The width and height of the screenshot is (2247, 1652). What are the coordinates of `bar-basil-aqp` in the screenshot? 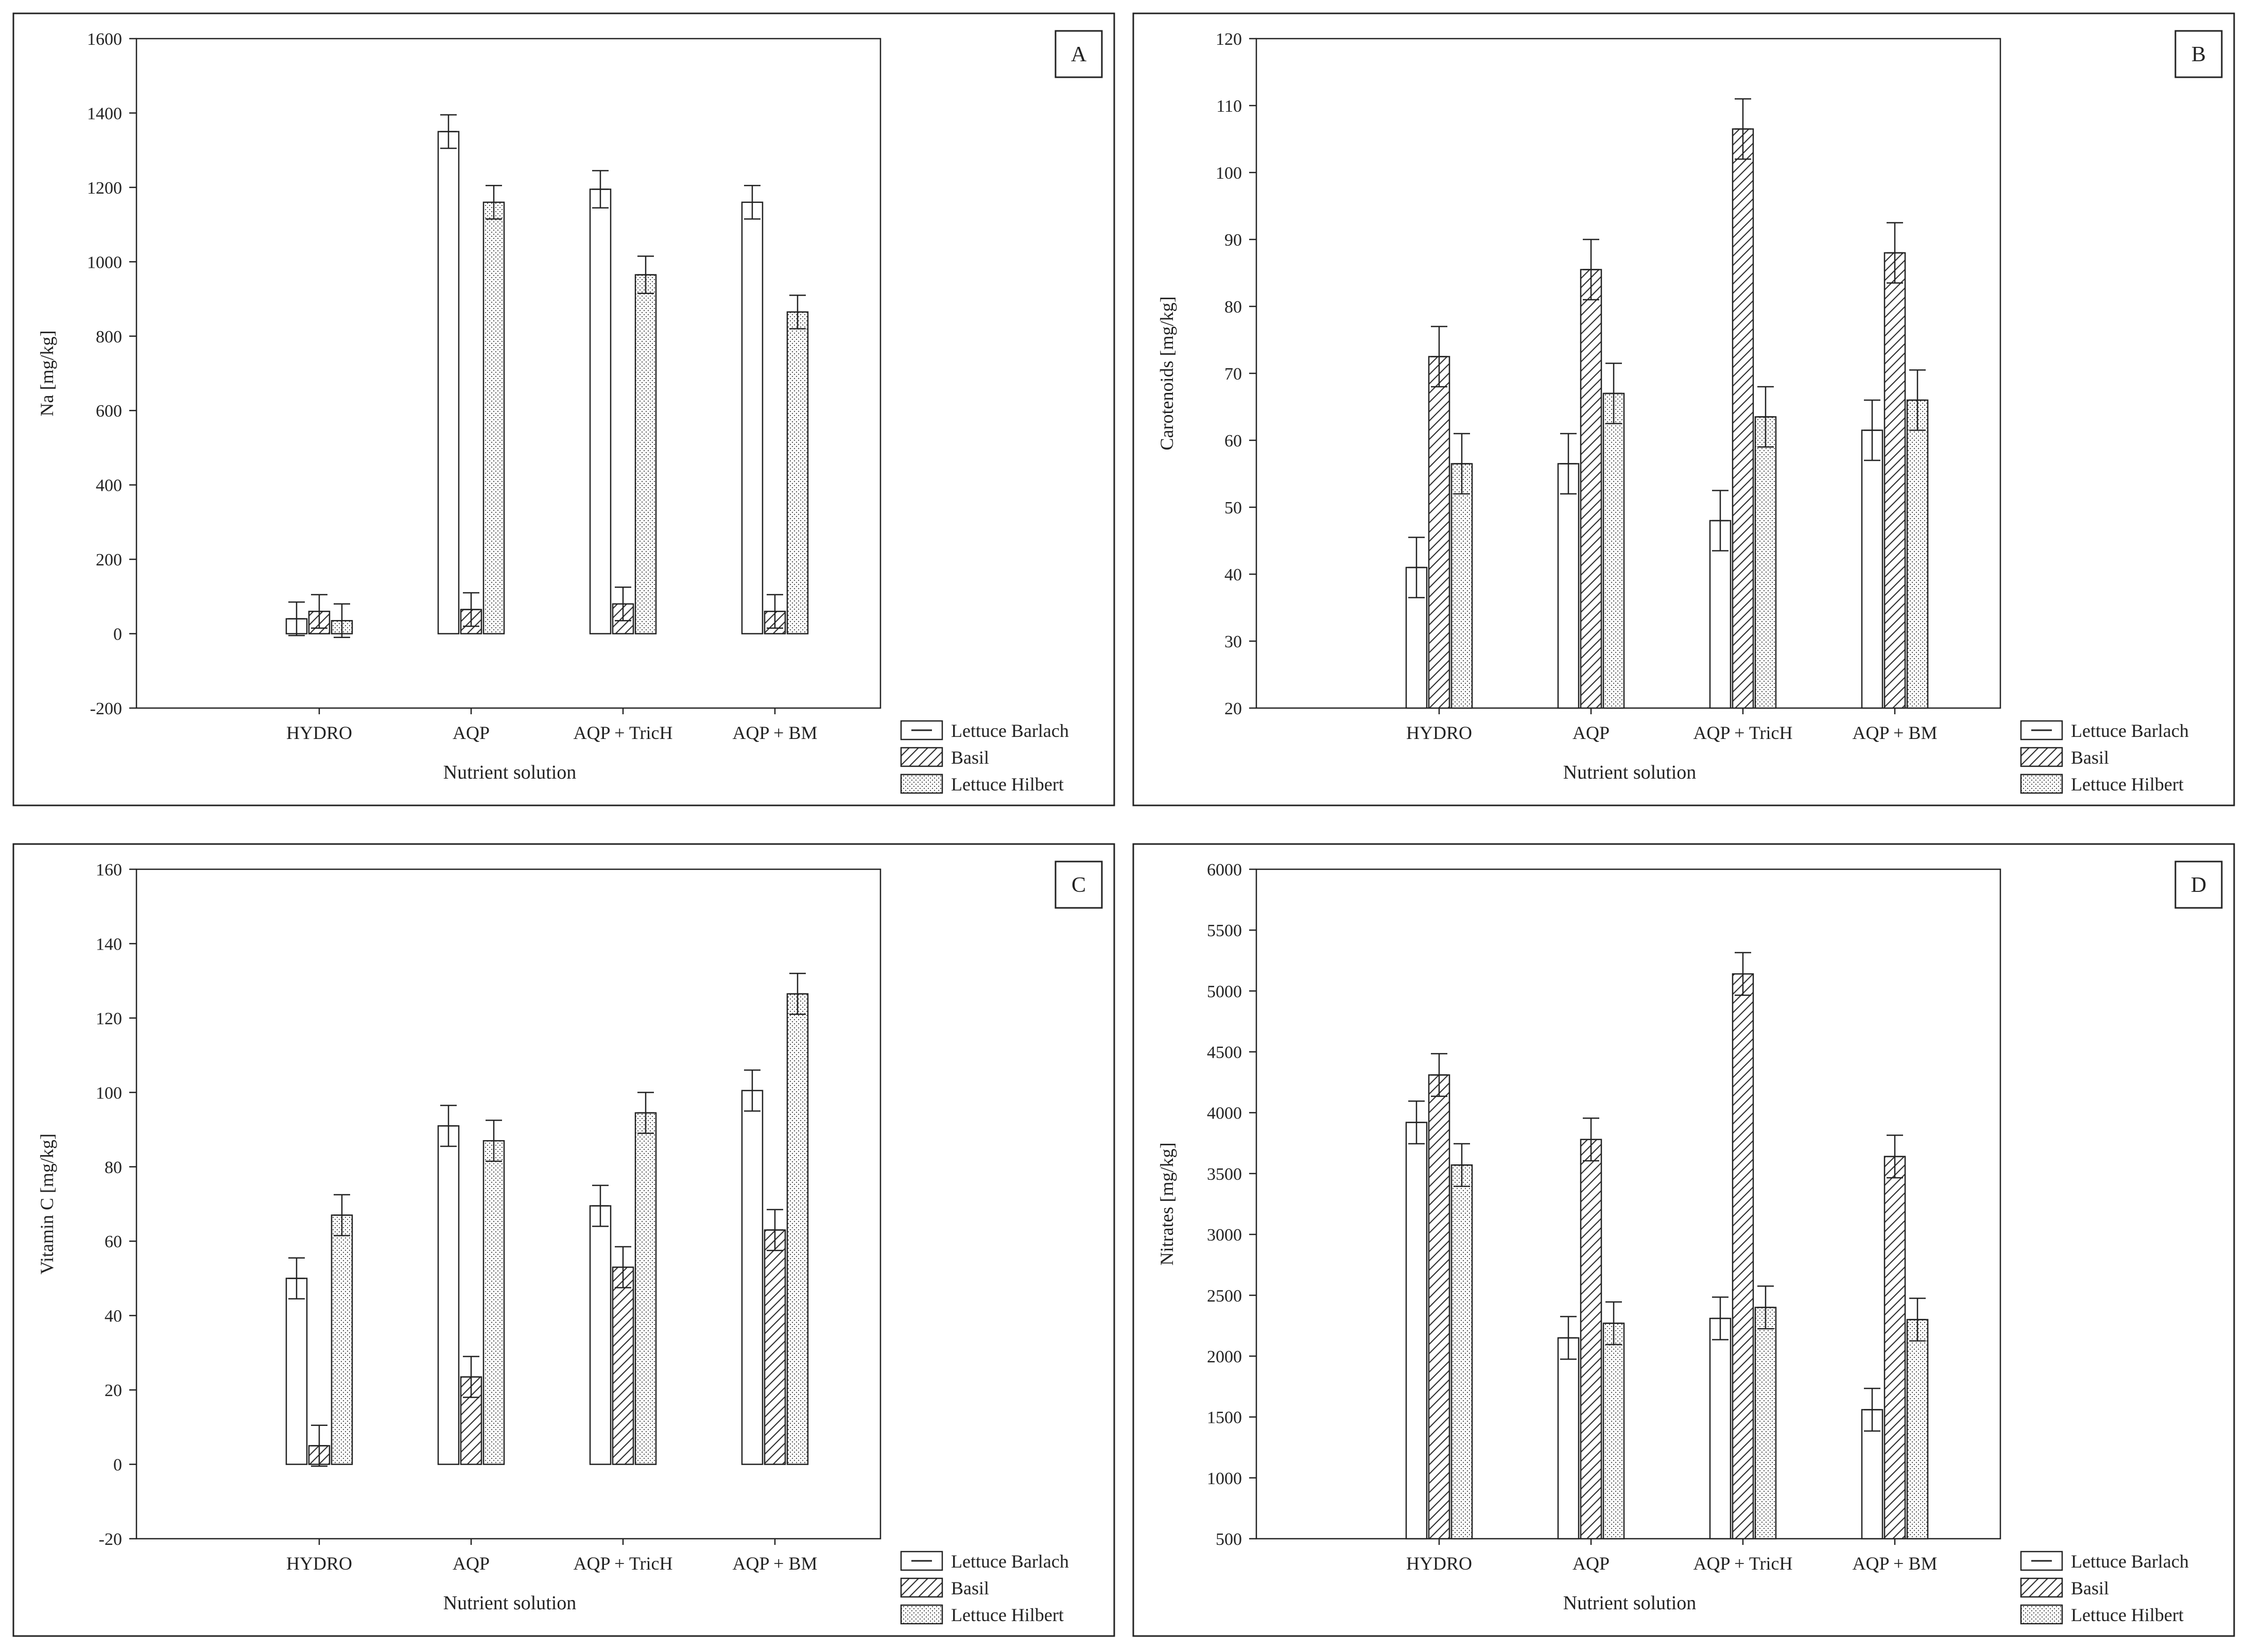 It's located at (1591, 1339).